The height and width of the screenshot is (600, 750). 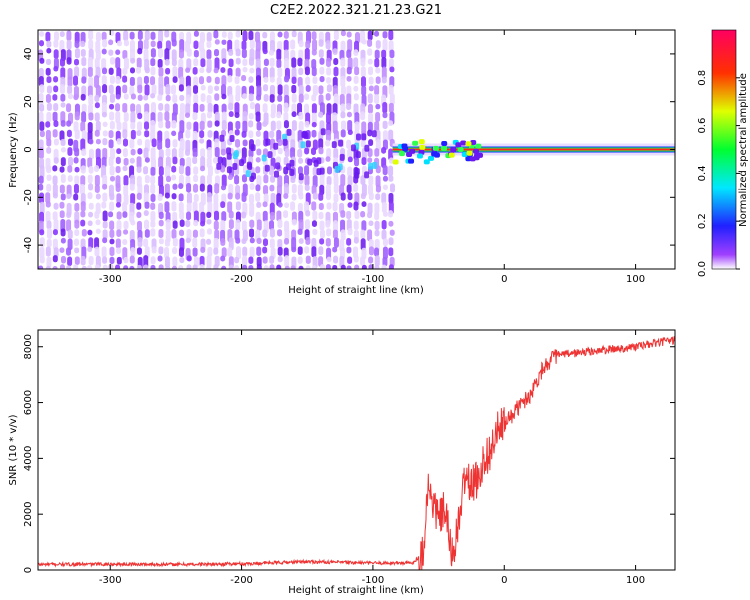 I want to click on colorbar-gradient, so click(x=724, y=149).